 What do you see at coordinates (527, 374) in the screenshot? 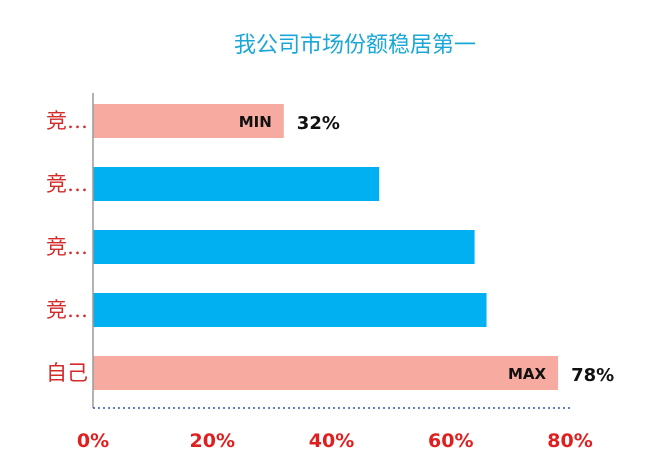
I see `bar-inner-label: MAX` at bounding box center [527, 374].